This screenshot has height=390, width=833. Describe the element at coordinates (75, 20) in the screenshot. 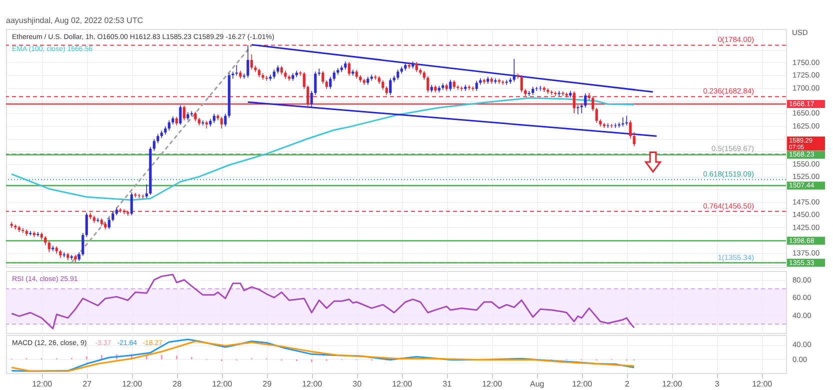

I see `text: aayushjindal, Aug 02, 2022 02:53 UTC` at that location.